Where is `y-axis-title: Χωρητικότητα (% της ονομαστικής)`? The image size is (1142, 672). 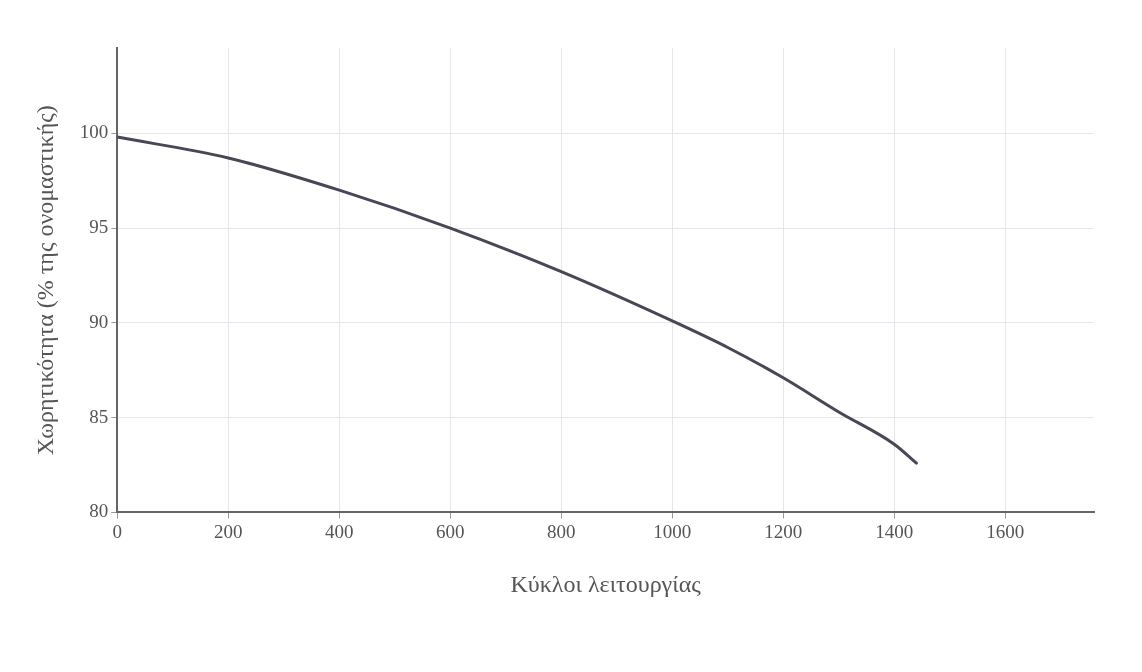 y-axis-title: Χωρητικότητα (% της ονομαστικής) is located at coordinates (44, 280).